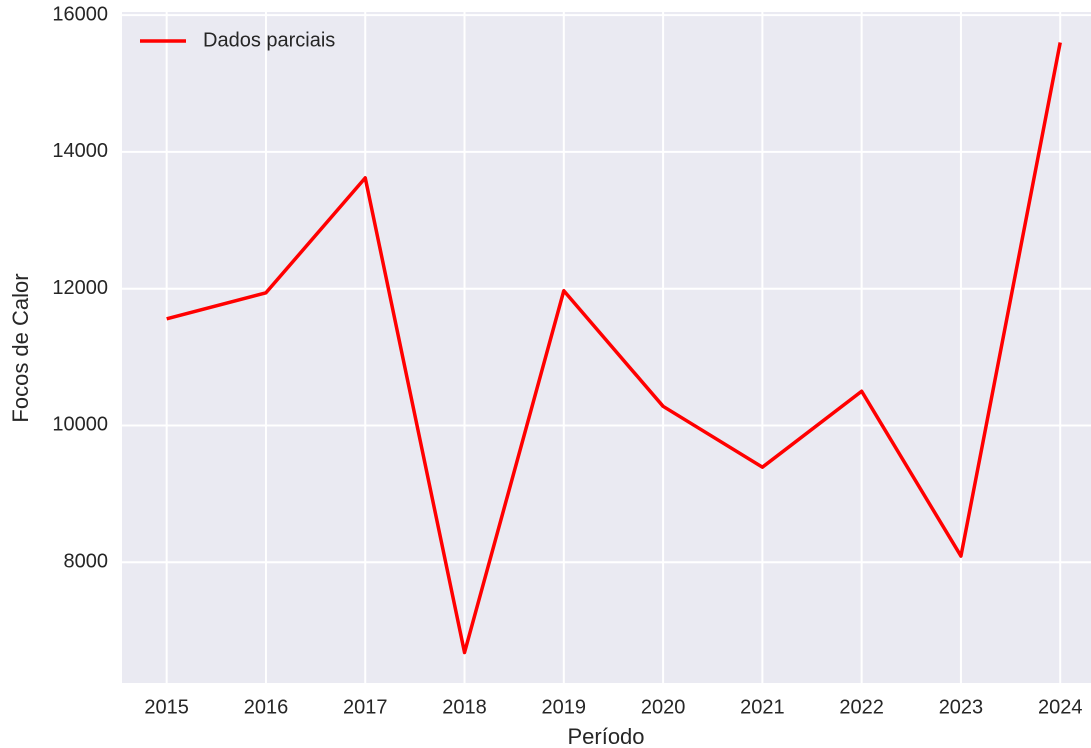 This screenshot has width=1091, height=748. Describe the element at coordinates (20, 347) in the screenshot. I see `y-axis-label: Focos de Calor` at that location.